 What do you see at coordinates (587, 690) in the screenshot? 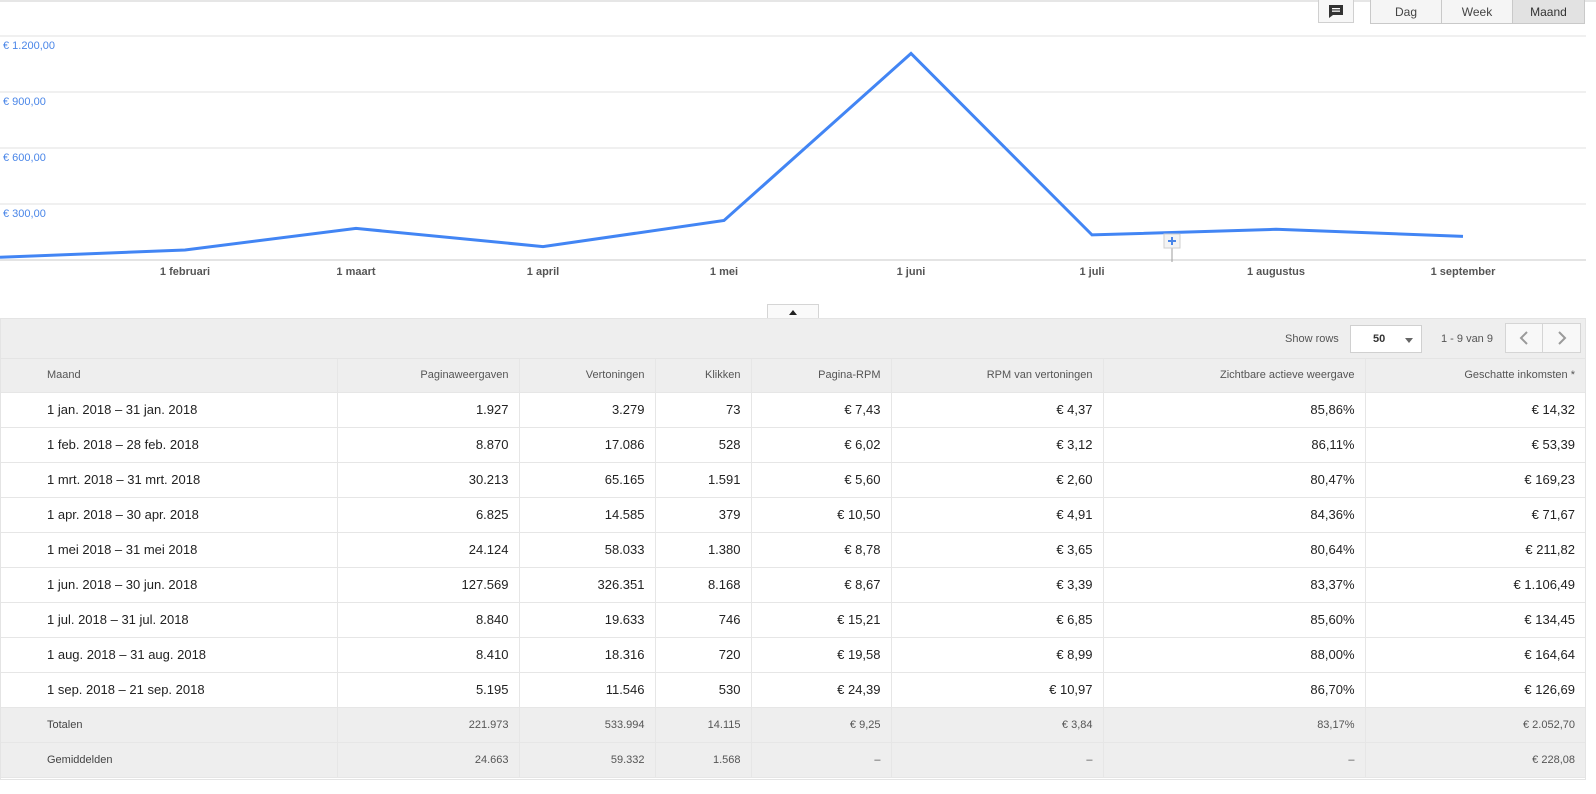
I see `cell-impressions: 11.546` at bounding box center [587, 690].